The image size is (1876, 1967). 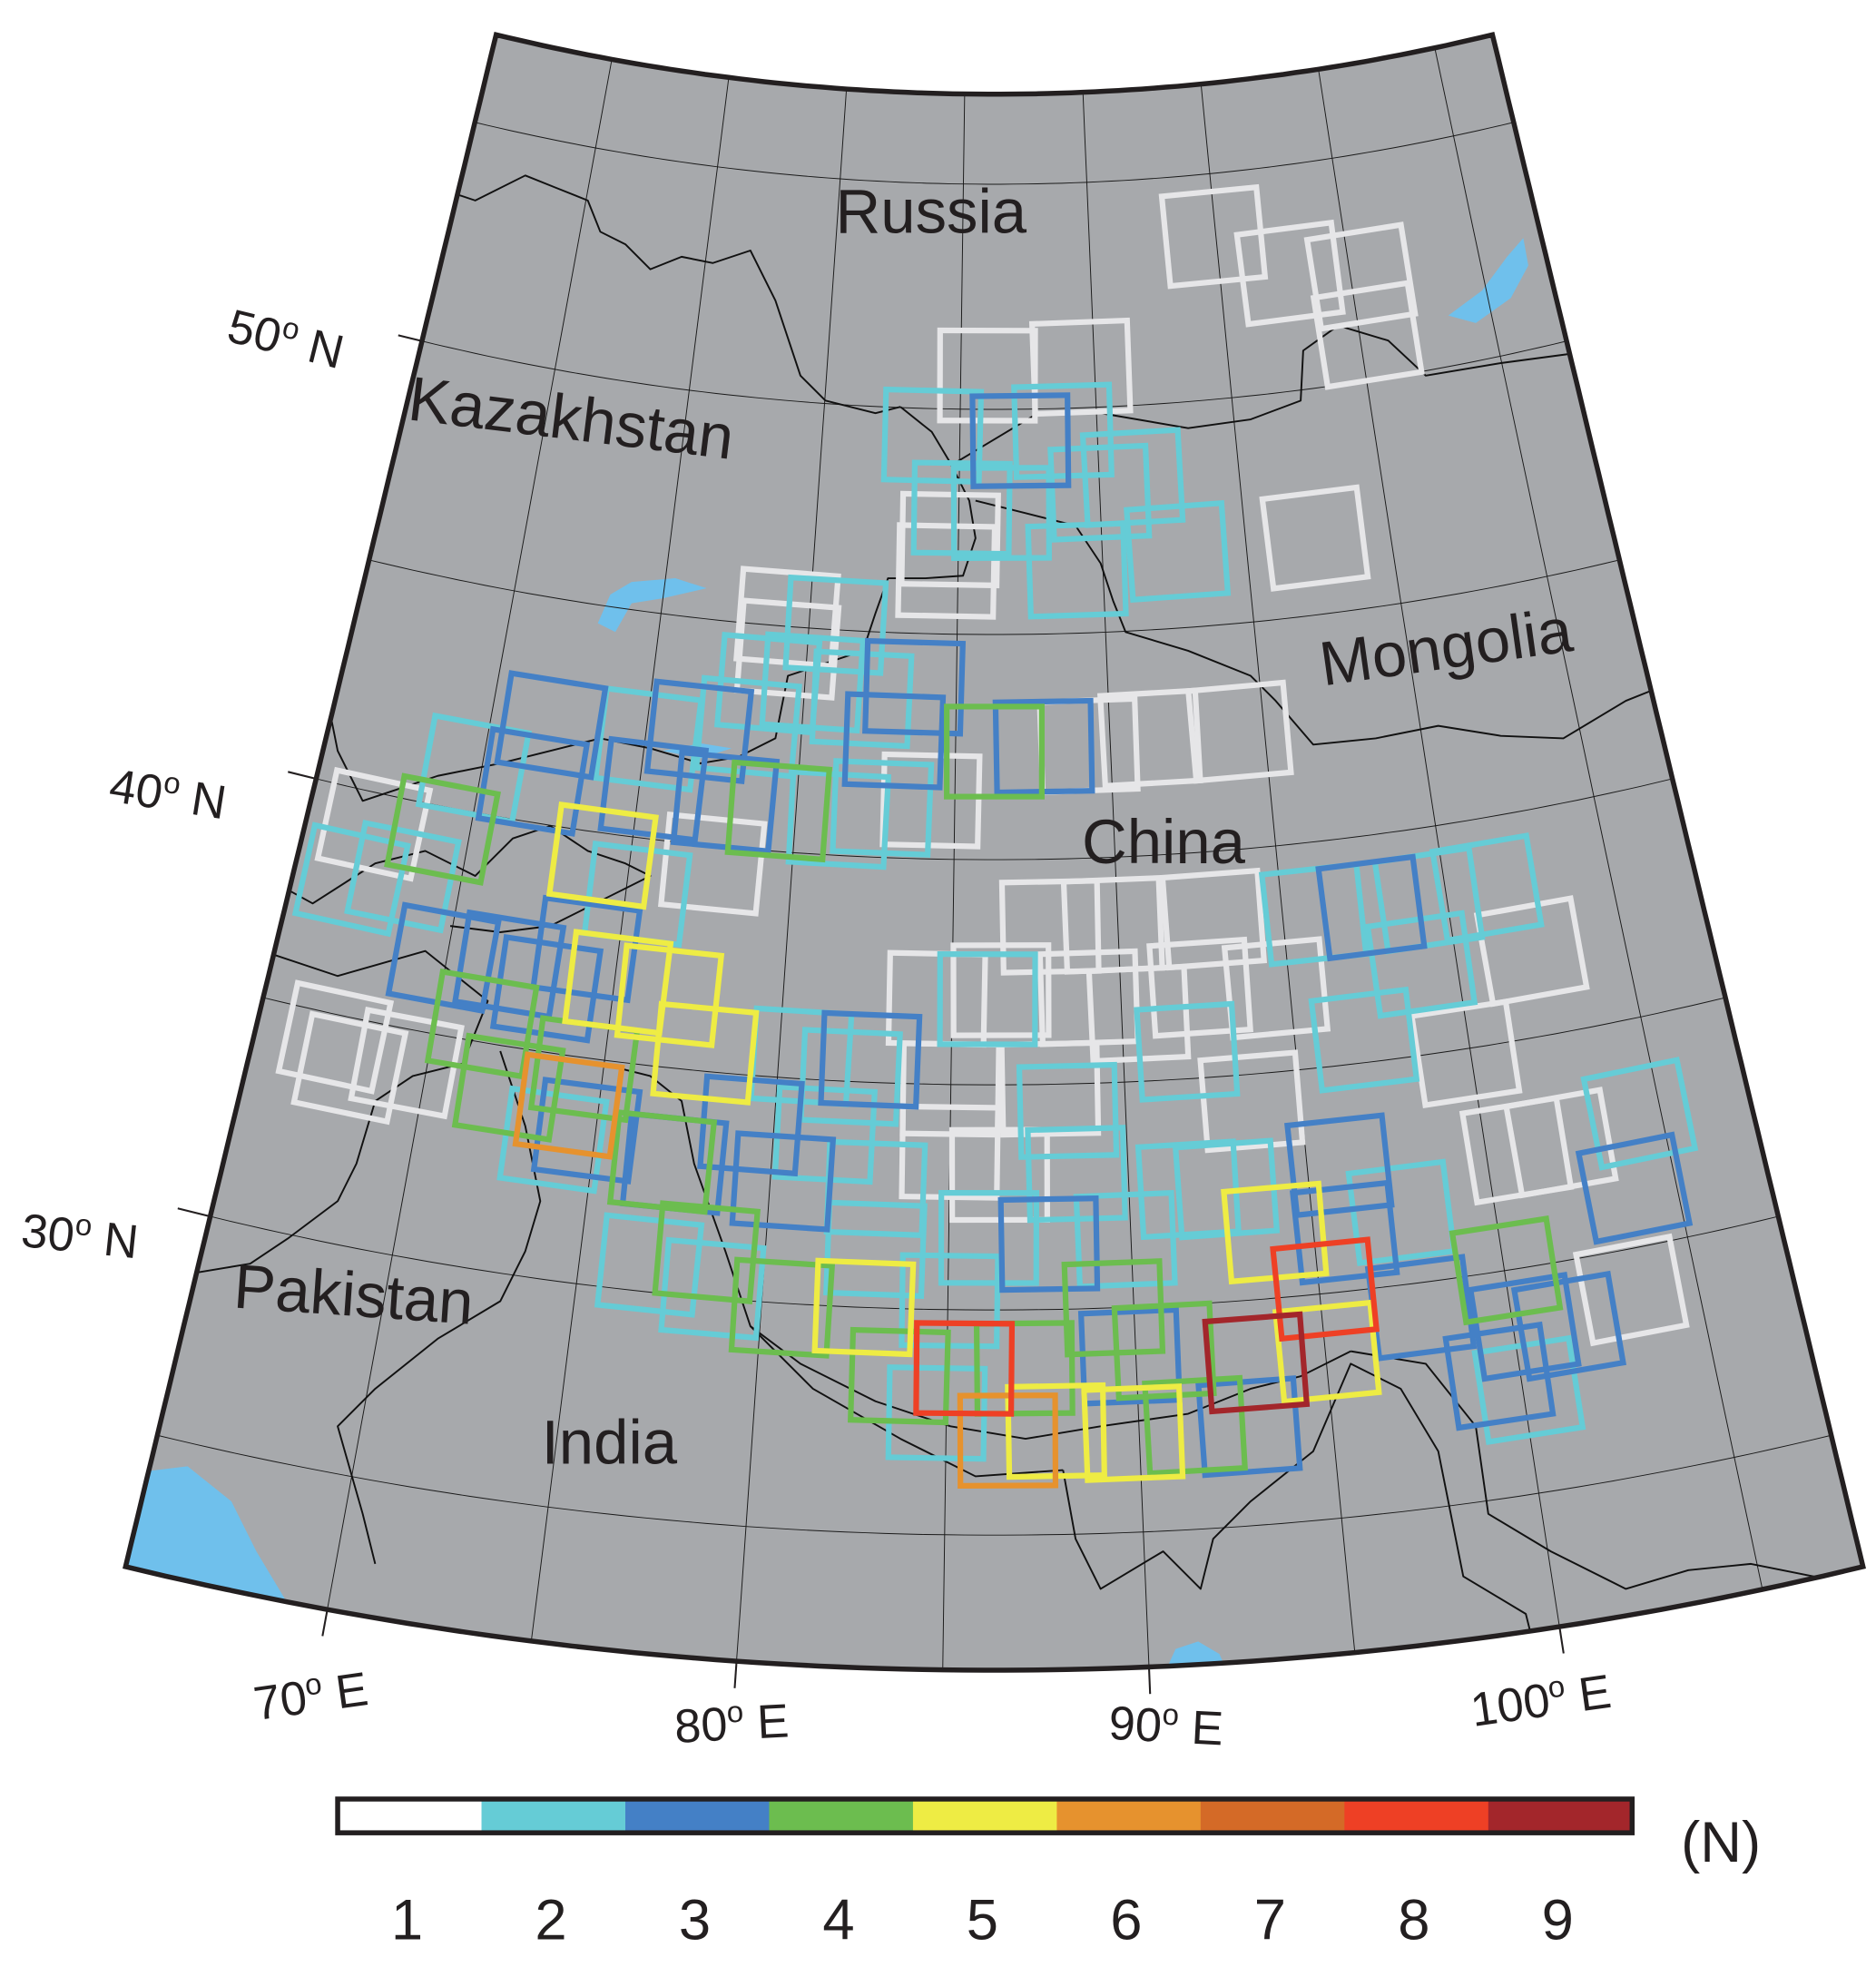 I want to click on lake-balkhash, so click(x=652, y=605).